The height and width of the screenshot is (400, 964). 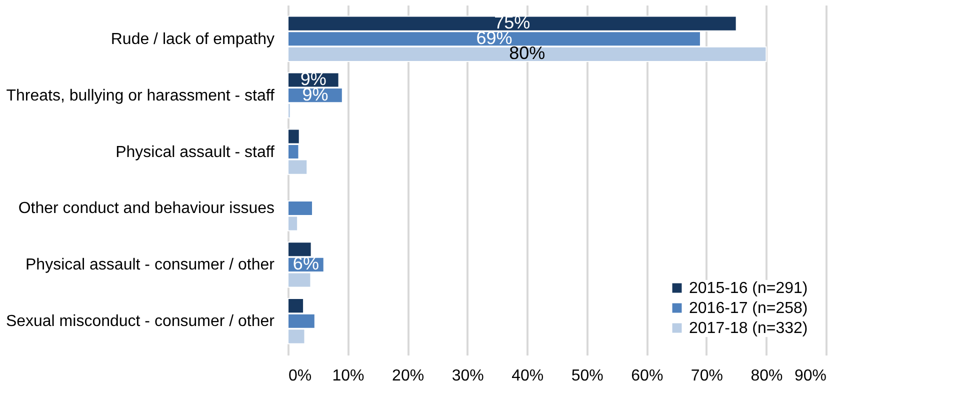 What do you see at coordinates (300, 376) in the screenshot?
I see `x-tick-label: 0%` at bounding box center [300, 376].